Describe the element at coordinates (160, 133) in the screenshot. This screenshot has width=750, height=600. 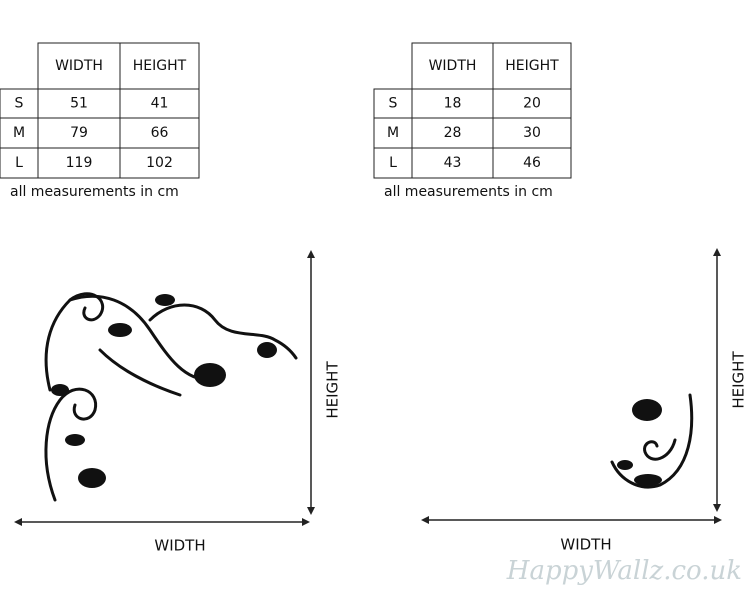
I see `measurement: 66` at that location.